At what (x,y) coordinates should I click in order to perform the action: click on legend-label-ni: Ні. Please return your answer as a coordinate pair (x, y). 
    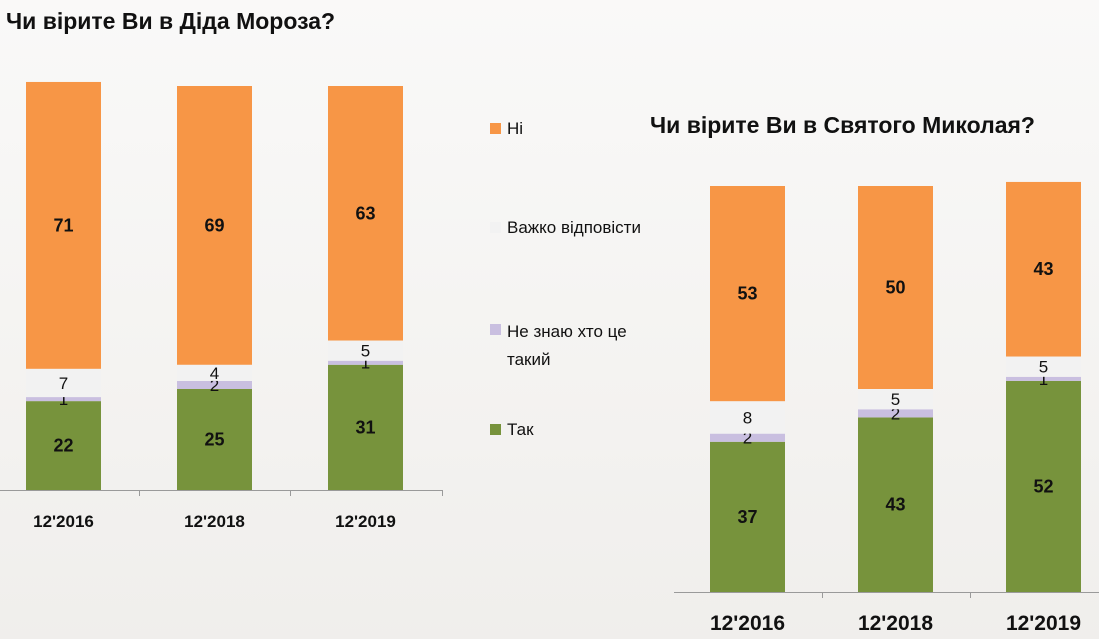
    Looking at the image, I should click on (515, 128).